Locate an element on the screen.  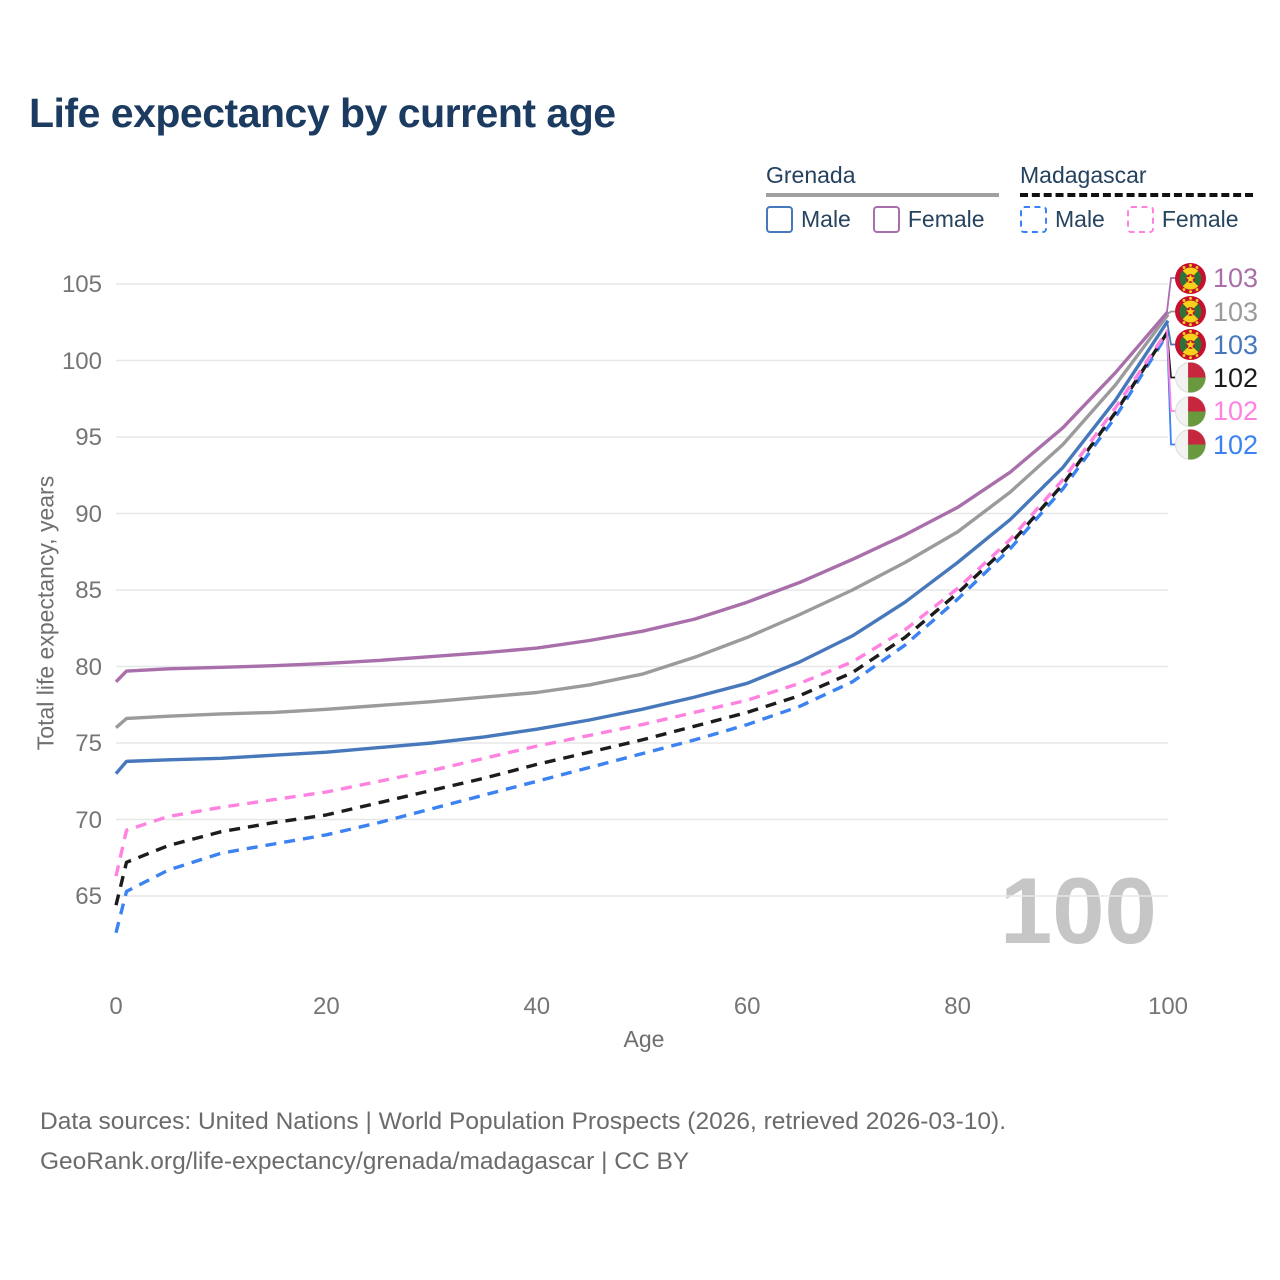
leader-line-grenada-female is located at coordinates (1170, 294).